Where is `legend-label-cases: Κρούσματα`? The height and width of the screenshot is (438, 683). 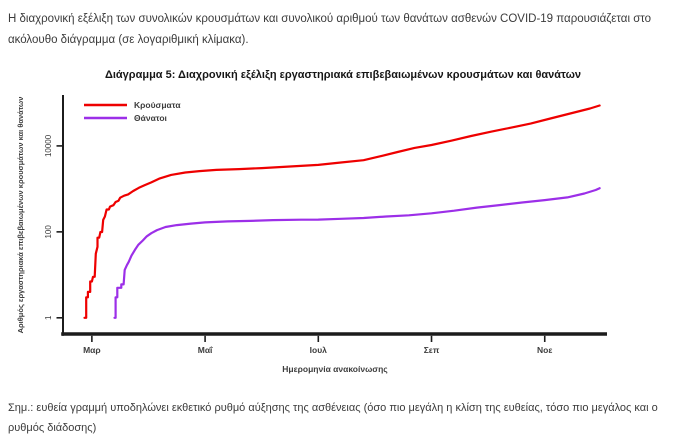
legend-label-cases: Κρούσματα is located at coordinates (157, 105).